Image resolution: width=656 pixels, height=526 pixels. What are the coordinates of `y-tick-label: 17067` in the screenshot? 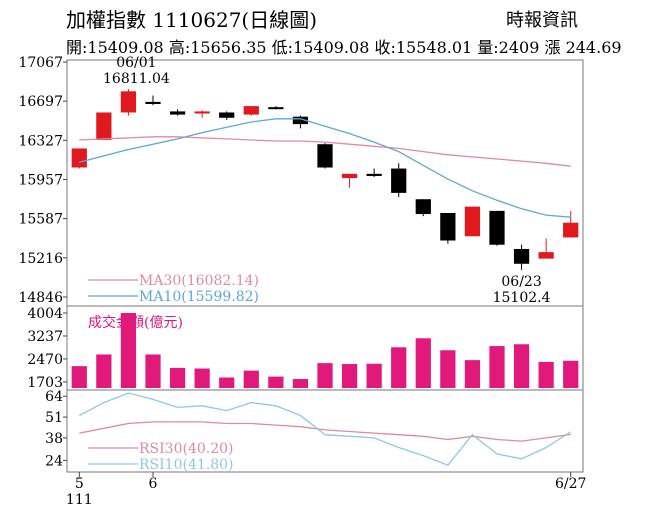 It's located at (40, 63).